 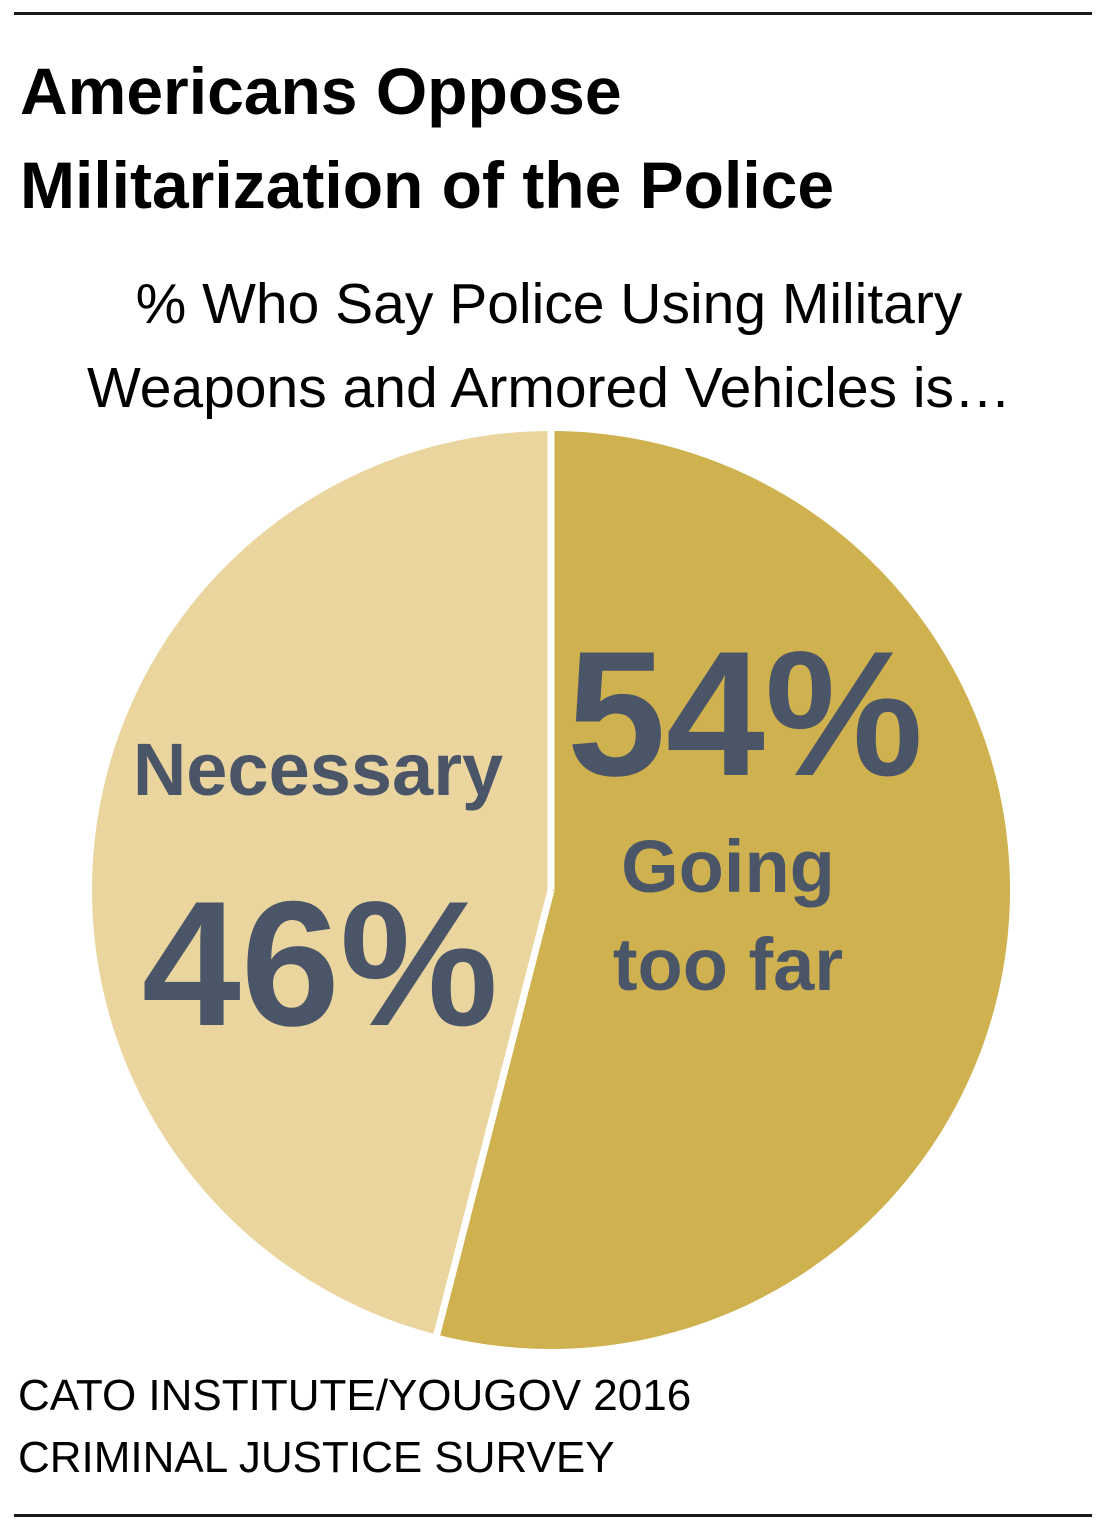 What do you see at coordinates (553, 13) in the screenshot?
I see `top-rule` at bounding box center [553, 13].